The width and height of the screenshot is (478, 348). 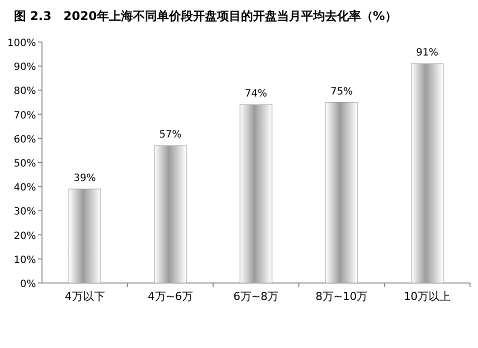 I want to click on data-label: 57%, so click(x=170, y=135).